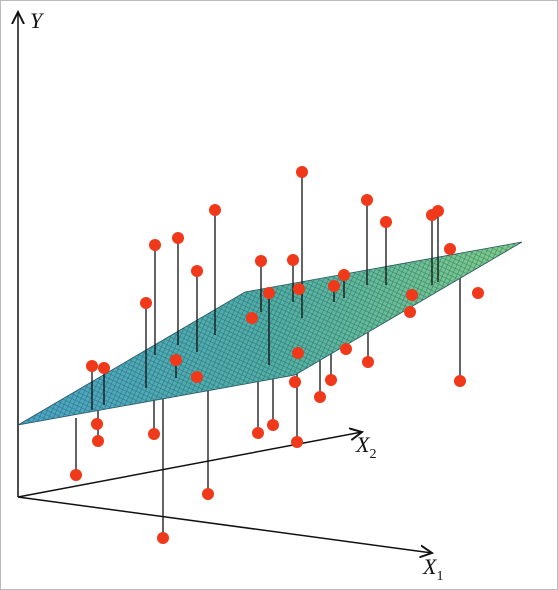  Describe the element at coordinates (439, 576) in the screenshot. I see `x1-label-subscript: 1` at that location.